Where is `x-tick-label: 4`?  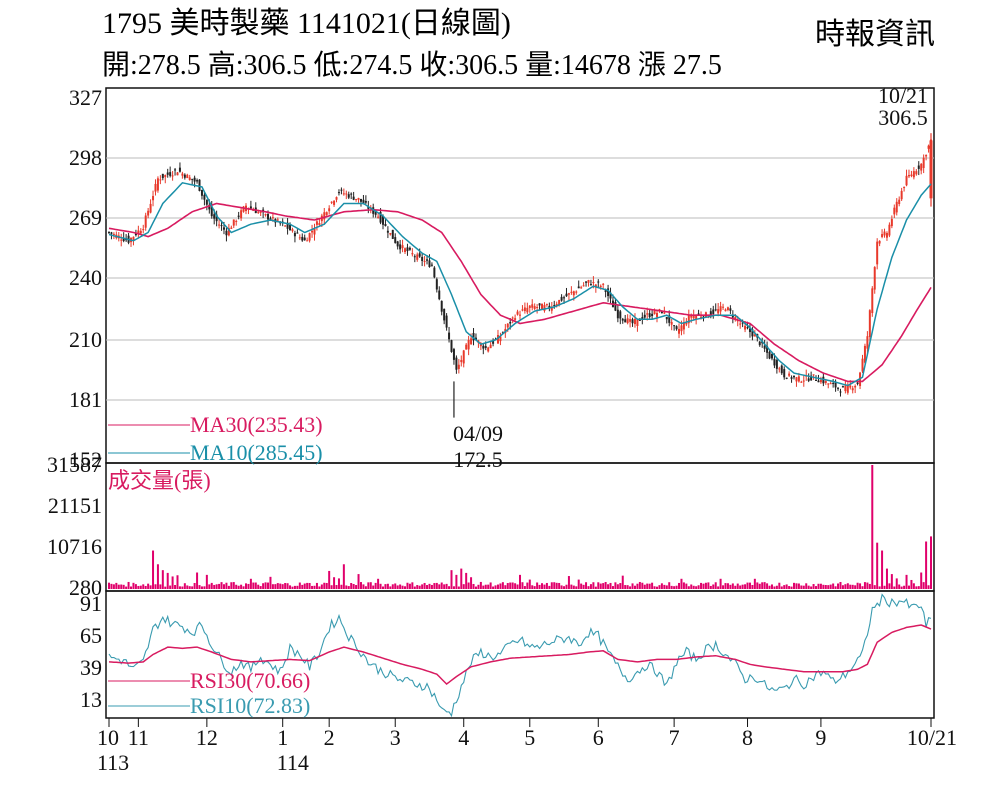
x-tick-label: 4 is located at coordinates (463, 737).